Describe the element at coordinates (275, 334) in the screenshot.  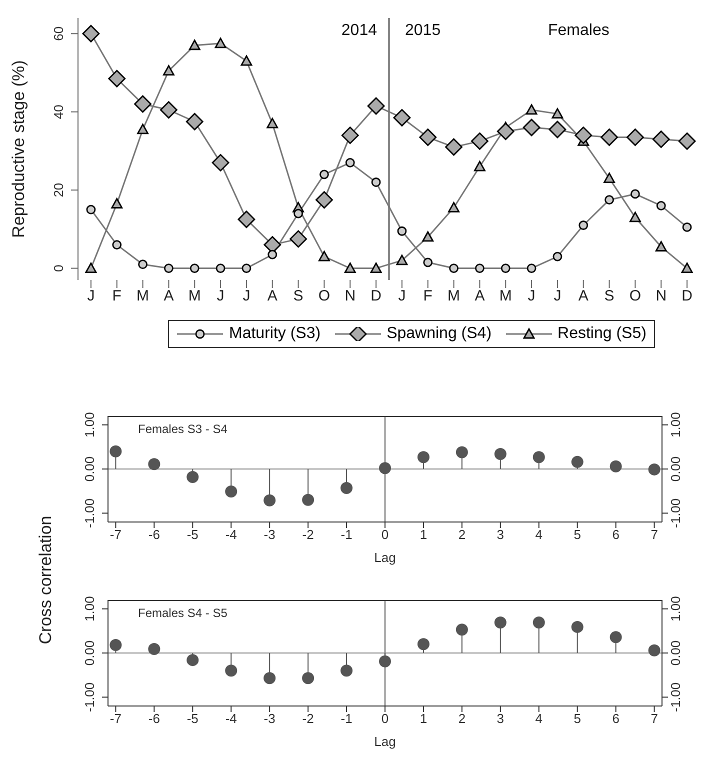
I see `legend-label: Maturity (S3)` at that location.